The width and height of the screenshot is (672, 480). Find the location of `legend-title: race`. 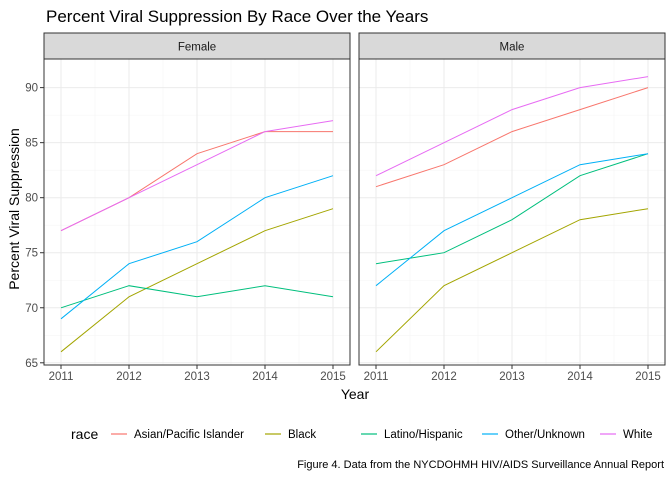

legend-title: race is located at coordinates (84, 434).